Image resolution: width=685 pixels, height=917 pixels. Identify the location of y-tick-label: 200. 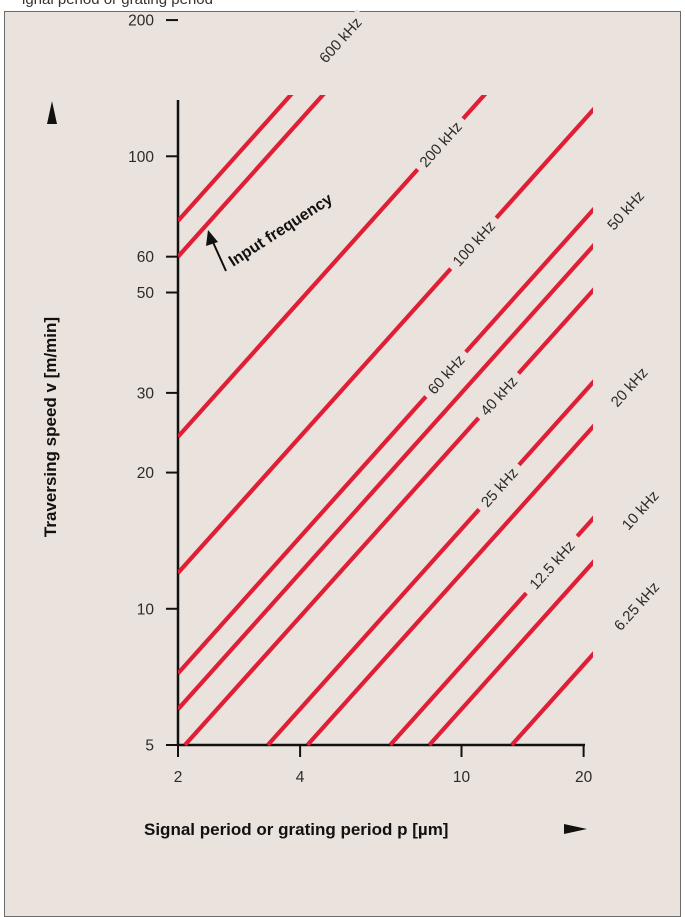
(141, 21).